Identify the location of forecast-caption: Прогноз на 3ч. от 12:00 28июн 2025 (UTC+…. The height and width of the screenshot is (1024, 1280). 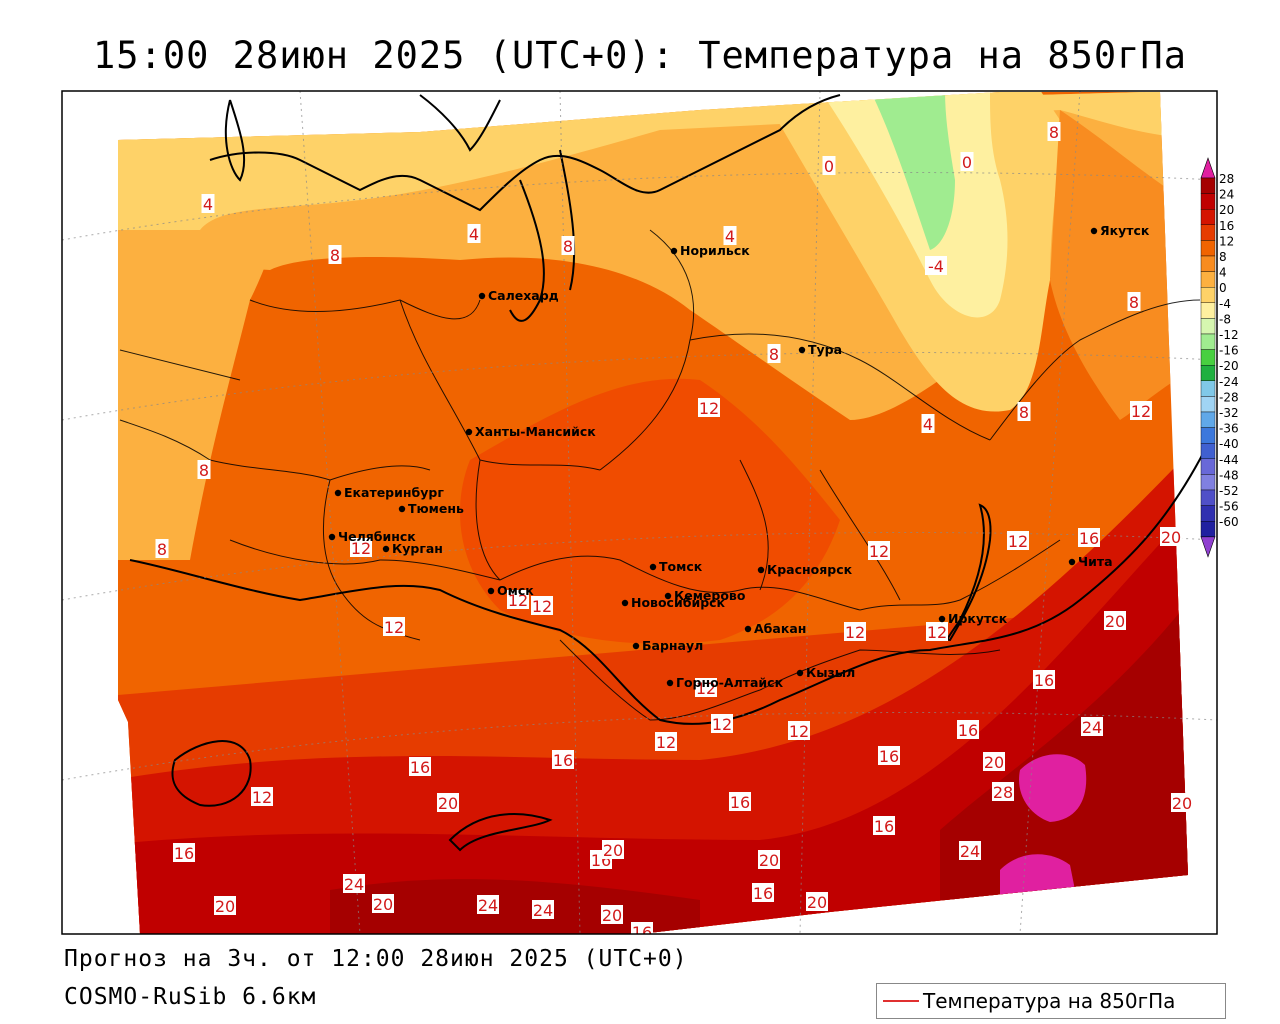
(376, 959).